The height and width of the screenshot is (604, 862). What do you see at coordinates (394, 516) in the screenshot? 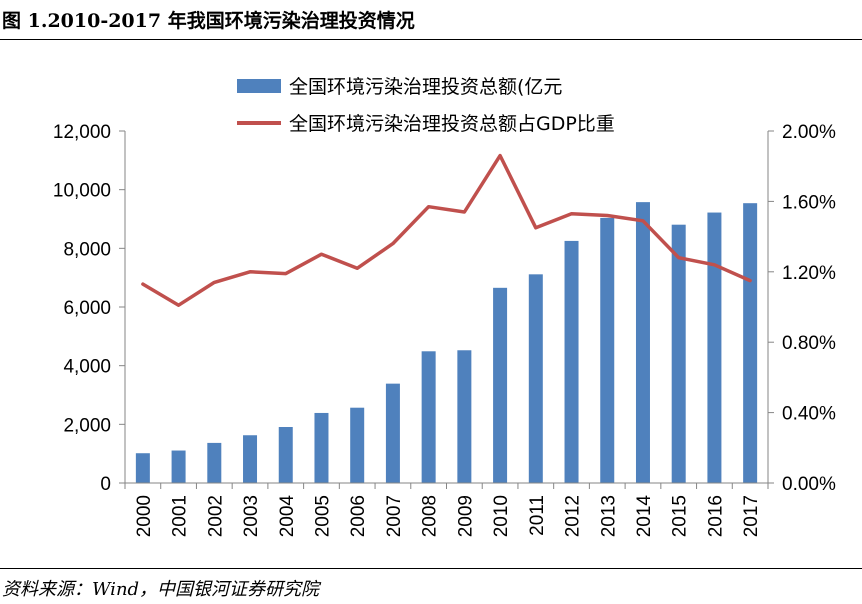
I see `x-tick-label: 2007` at bounding box center [394, 516].